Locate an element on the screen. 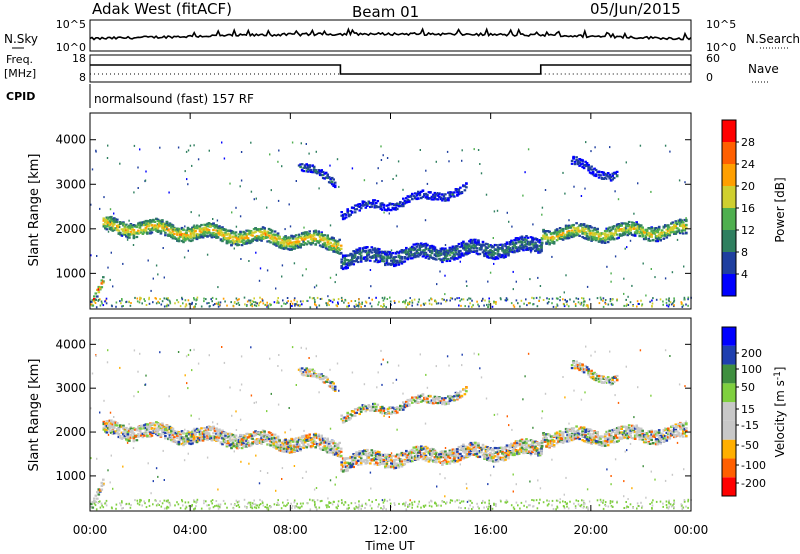 The image size is (800, 554). noise-sky-line is located at coordinates (390, 34).